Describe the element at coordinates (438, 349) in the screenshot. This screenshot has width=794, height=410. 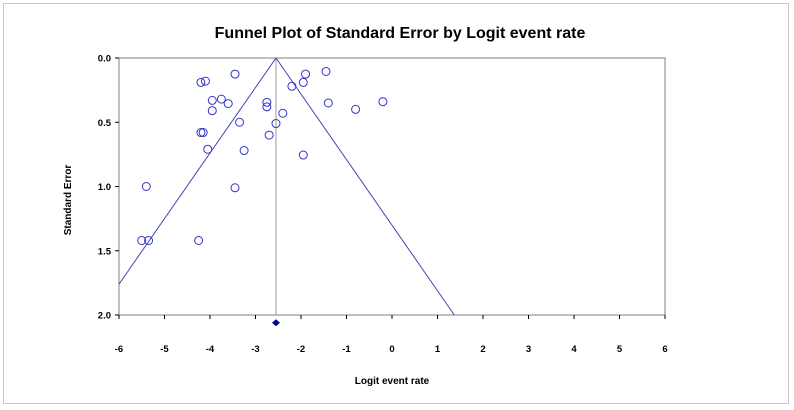
I see `x-tick-label: 1` at that location.